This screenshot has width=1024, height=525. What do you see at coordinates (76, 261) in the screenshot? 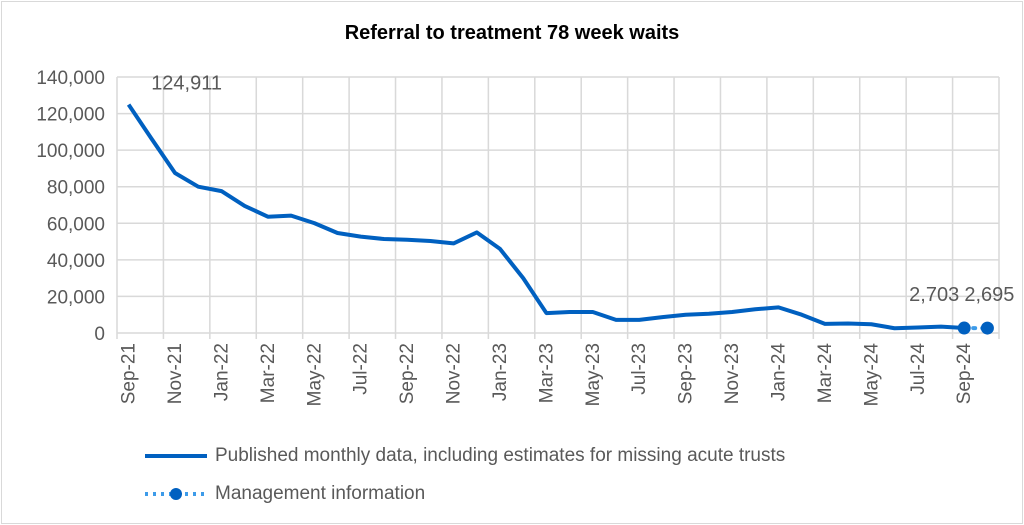
I see `y-tick-label: 40,000` at bounding box center [76, 261].